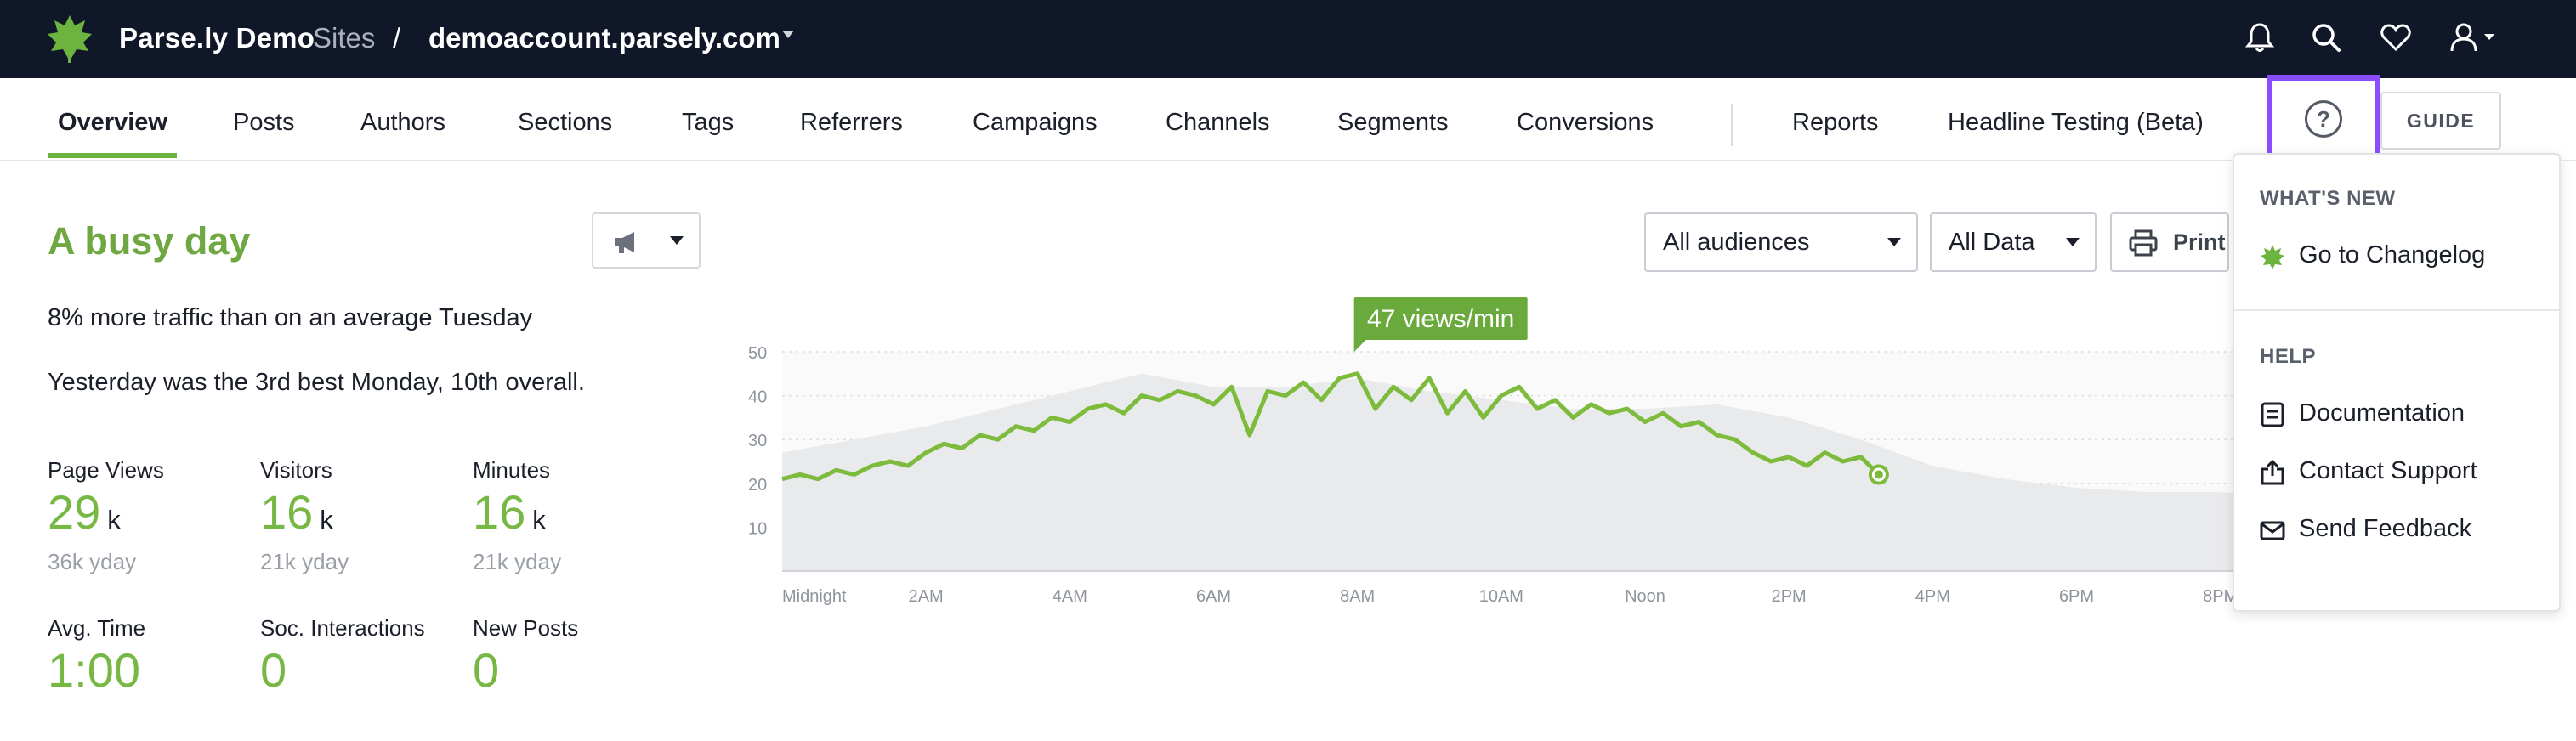 Image resolution: width=2576 pixels, height=741 pixels. I want to click on data-select-value: All Data, so click(1992, 242).